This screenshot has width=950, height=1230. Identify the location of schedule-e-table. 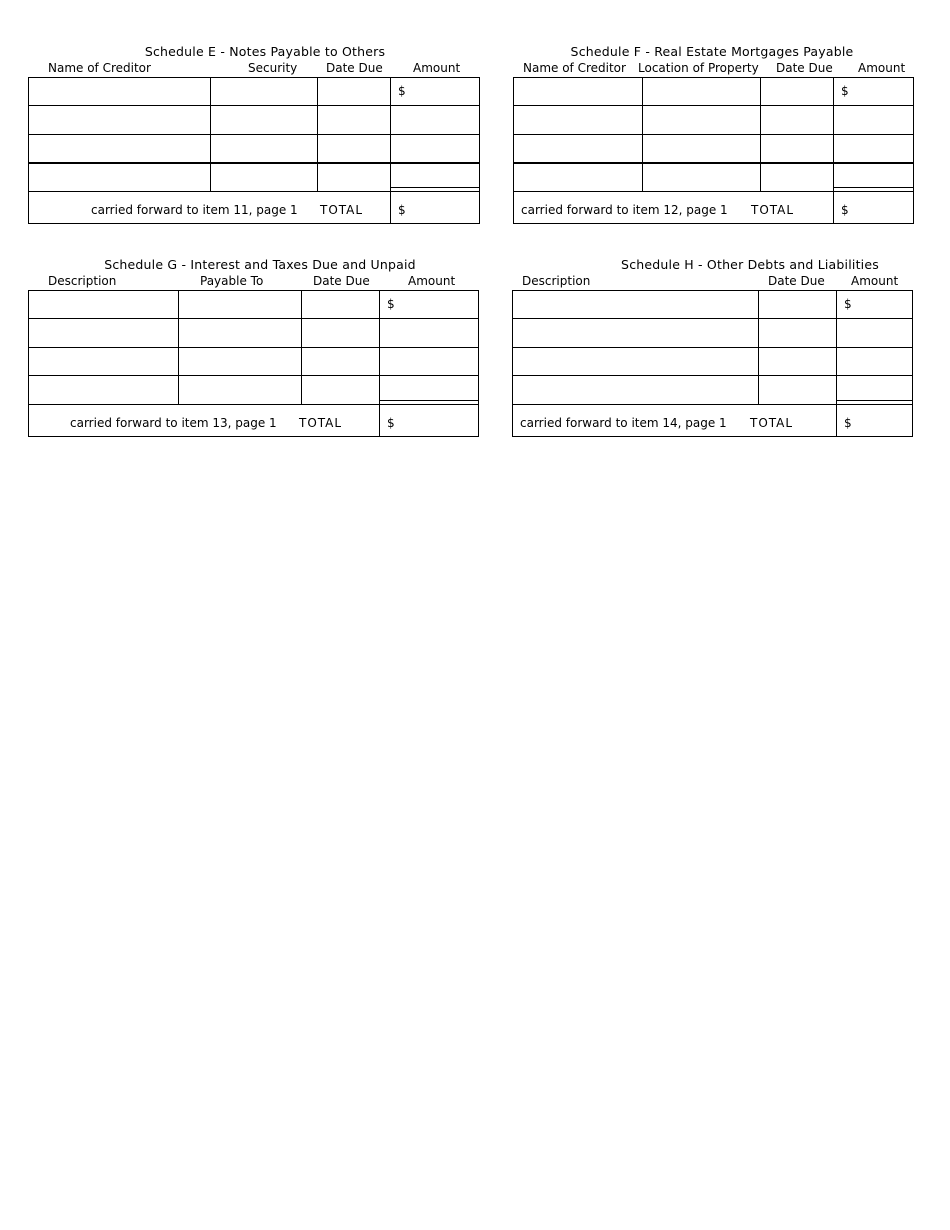
(254, 150).